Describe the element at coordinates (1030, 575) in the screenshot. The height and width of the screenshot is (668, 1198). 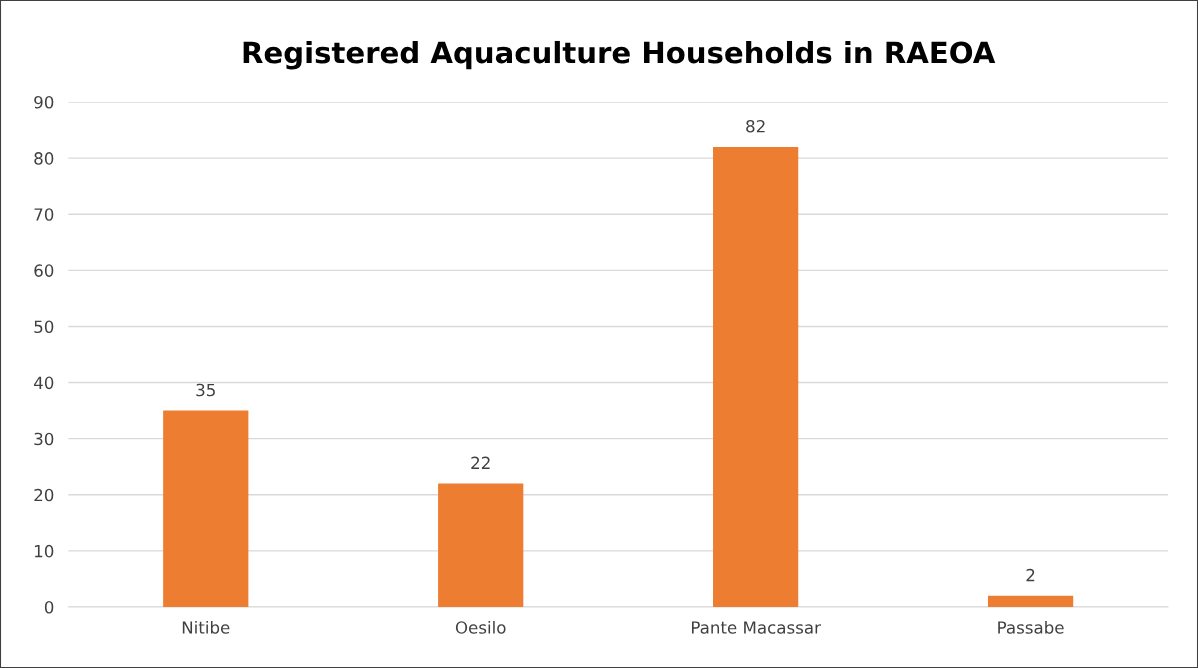
I see `data-label: 2` at that location.